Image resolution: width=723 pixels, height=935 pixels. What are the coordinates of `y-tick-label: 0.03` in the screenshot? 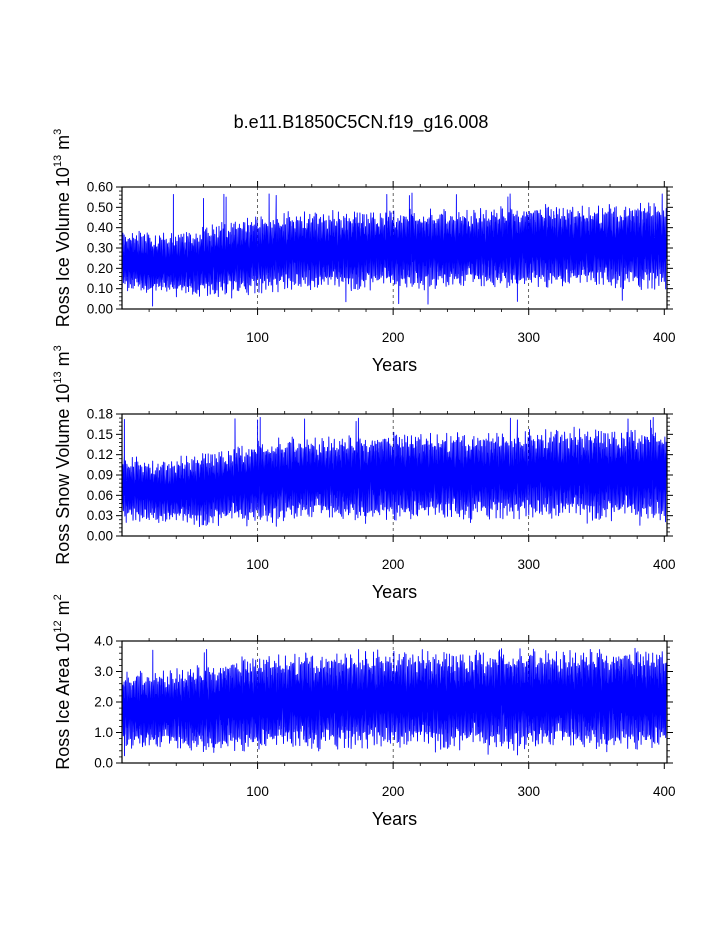 It's located at (100, 515).